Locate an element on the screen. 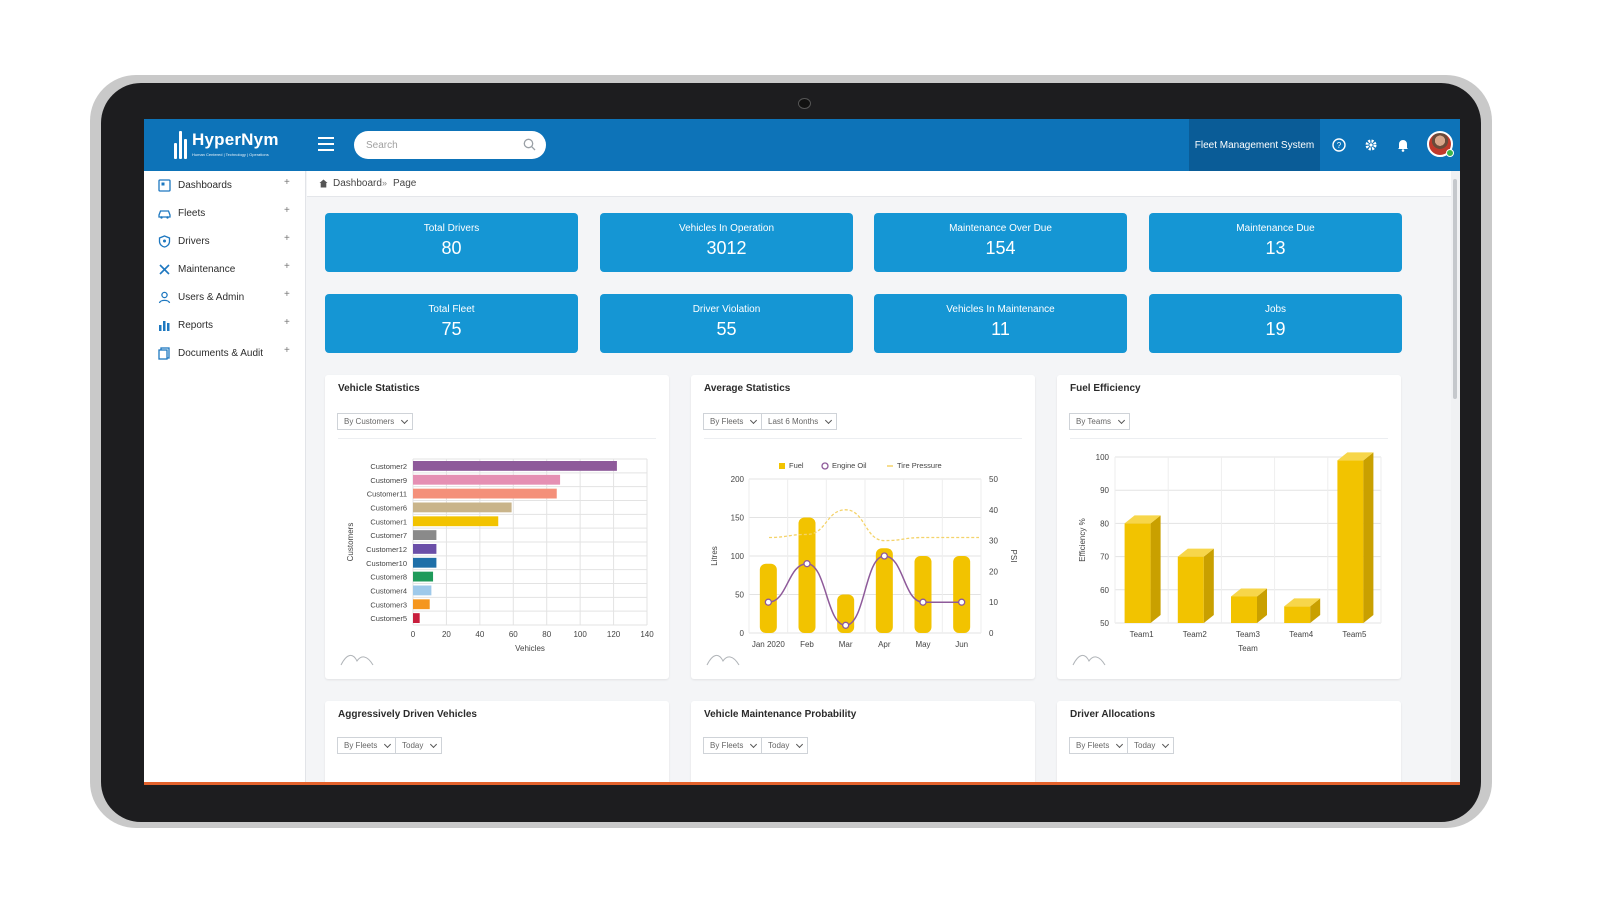  user-icon is located at coordinates (164, 297).